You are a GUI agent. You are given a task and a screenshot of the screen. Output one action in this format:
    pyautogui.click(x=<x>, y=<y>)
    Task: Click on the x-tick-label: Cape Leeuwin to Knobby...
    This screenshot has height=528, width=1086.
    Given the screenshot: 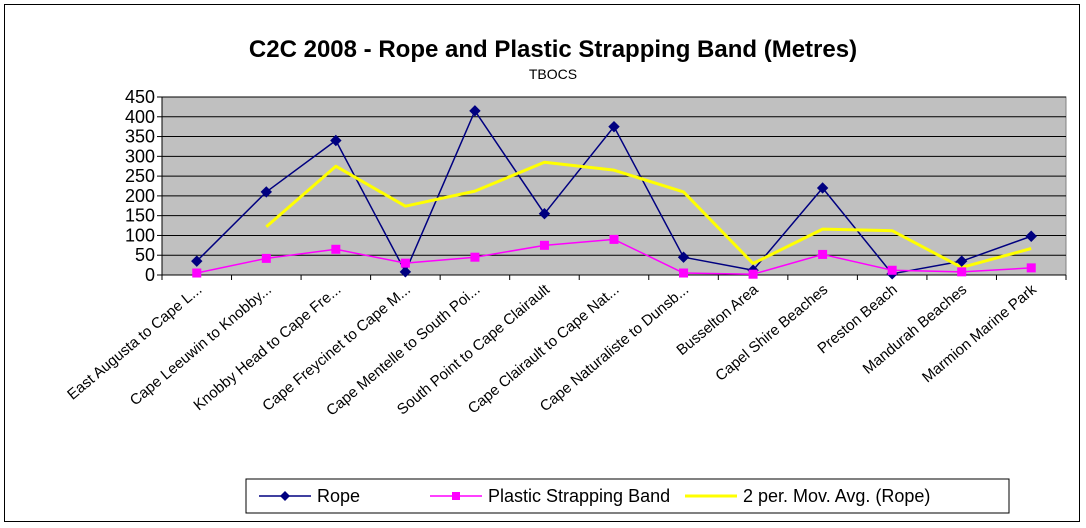 What is the action you would take?
    pyautogui.click(x=201, y=345)
    